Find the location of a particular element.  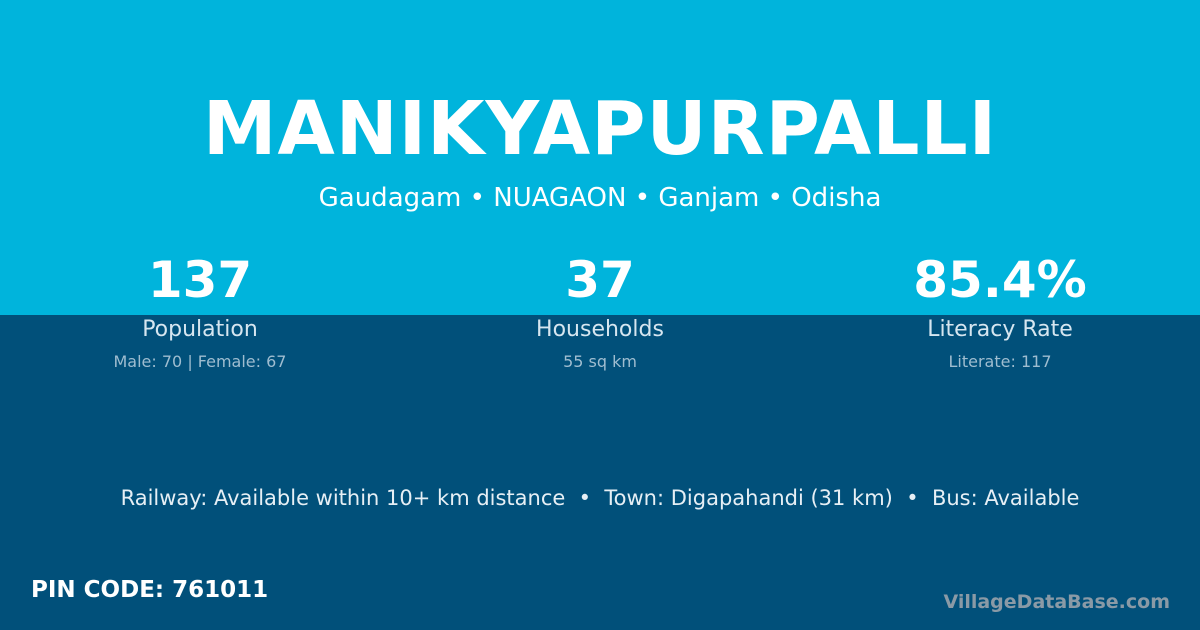

stat-population: 137 Population Male: 70 | Female: 67 is located at coordinates (200, 310).